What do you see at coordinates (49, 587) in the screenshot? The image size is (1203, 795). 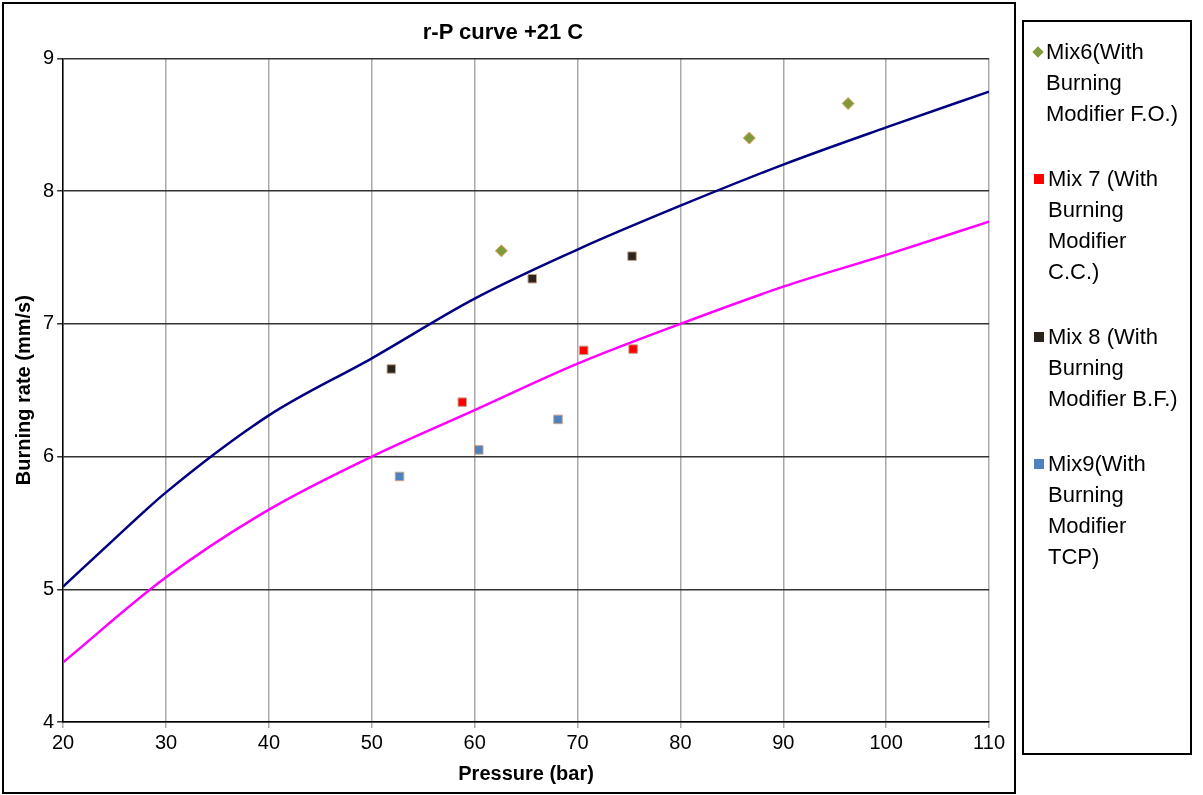 I see `y-tick-label: 5` at bounding box center [49, 587].